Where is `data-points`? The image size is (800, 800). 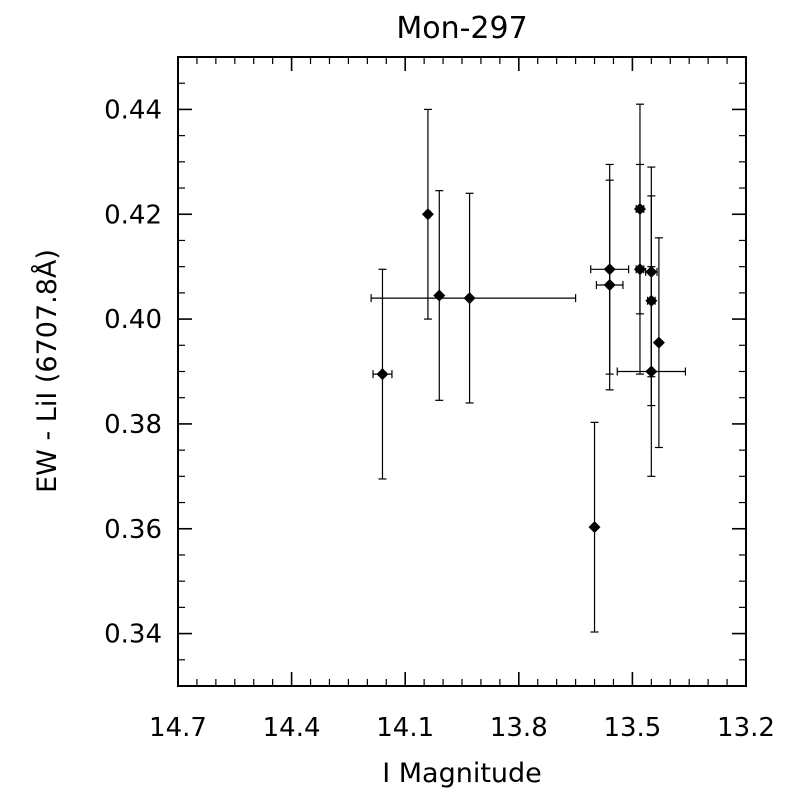
data-points is located at coordinates (520, 368).